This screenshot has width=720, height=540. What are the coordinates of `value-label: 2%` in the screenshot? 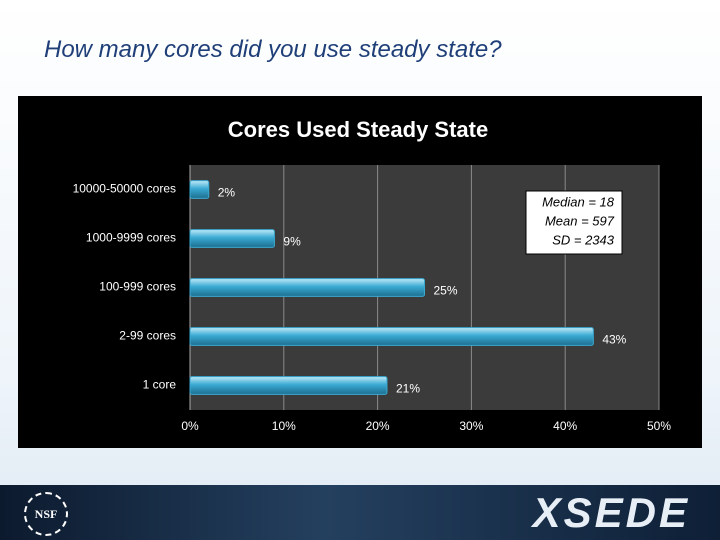 It's located at (227, 193).